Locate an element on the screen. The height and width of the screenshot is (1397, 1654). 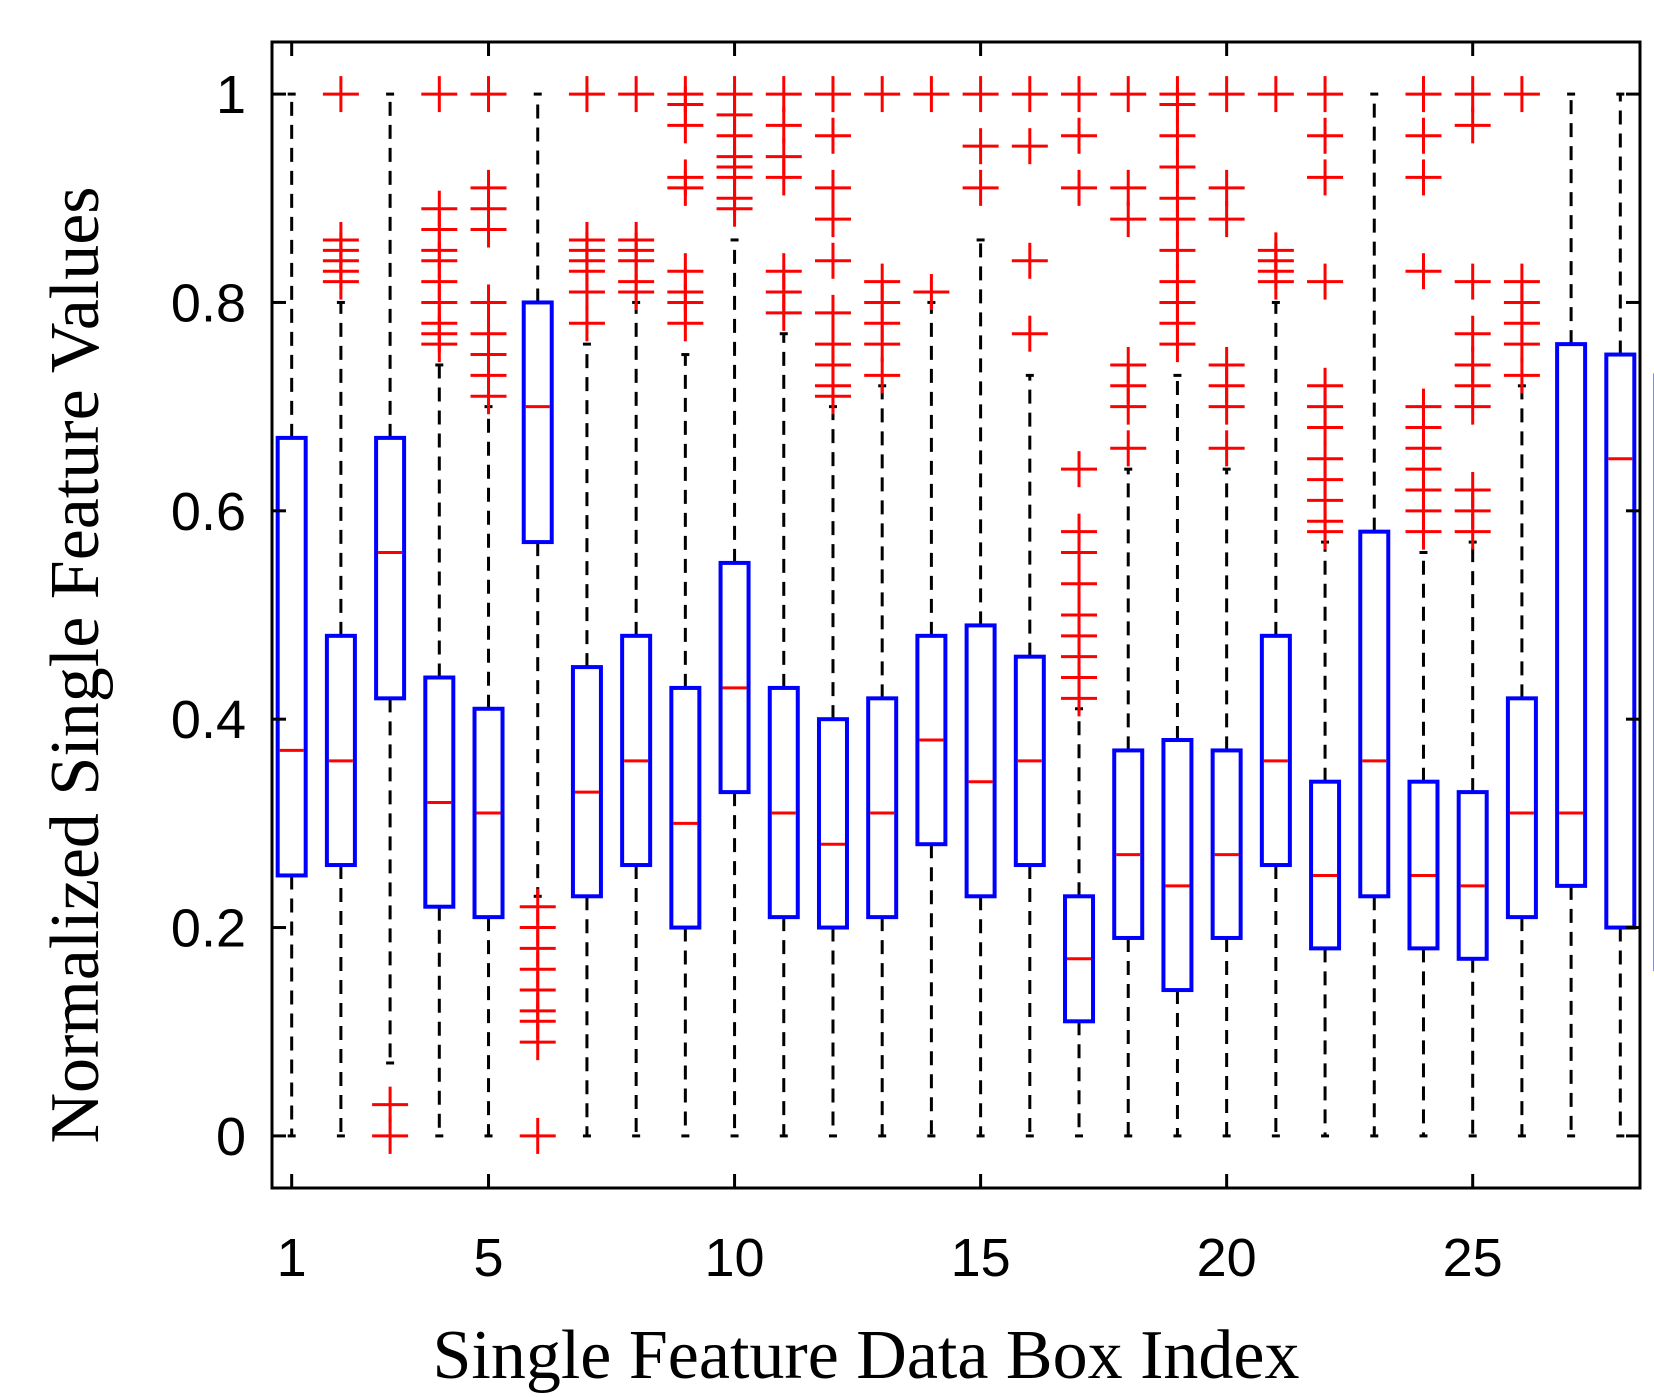
x-tick-label: 15 is located at coordinates (981, 1258).